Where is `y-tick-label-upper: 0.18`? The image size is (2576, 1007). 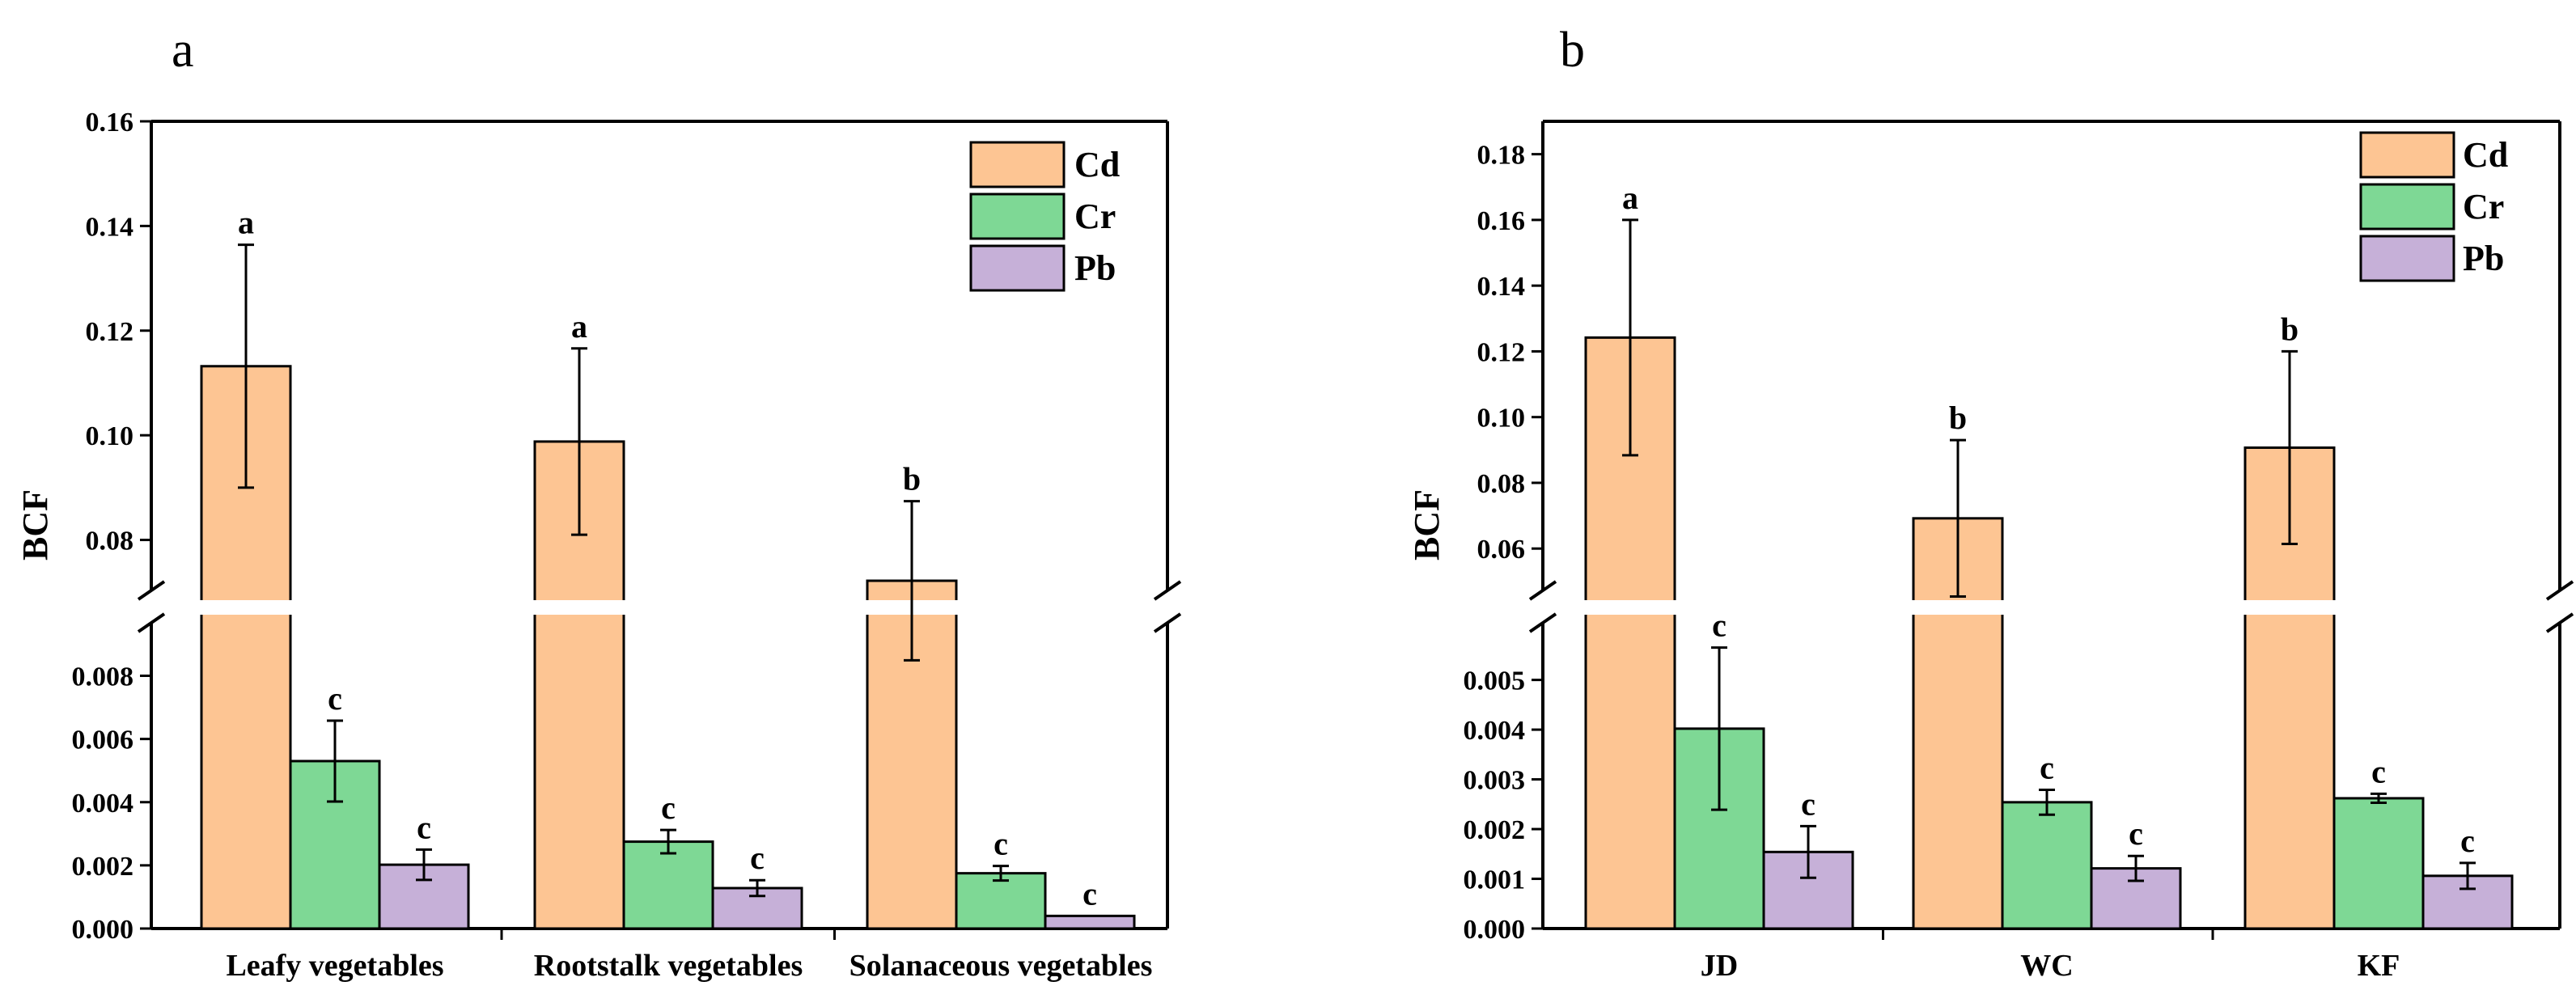
y-tick-label-upper: 0.18 is located at coordinates (1501, 156).